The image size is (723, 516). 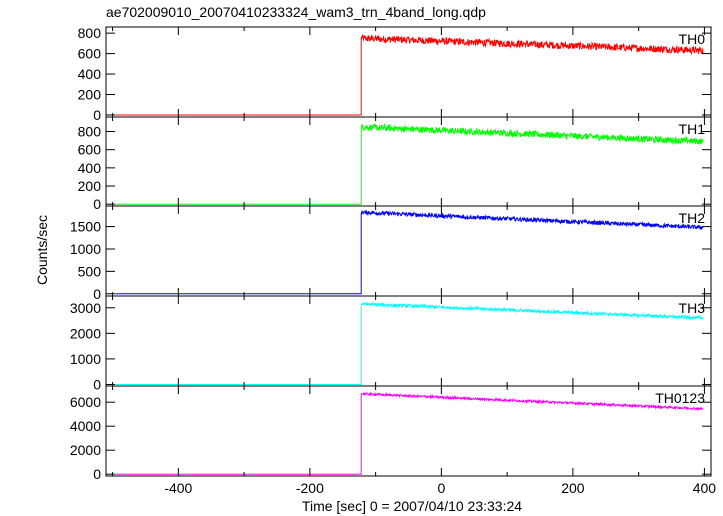 I want to click on series-label-th2: TH2, so click(x=692, y=218).